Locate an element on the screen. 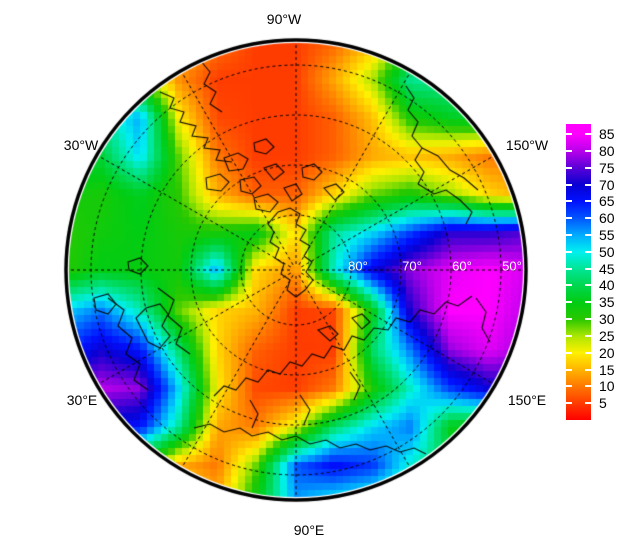 This screenshot has width=625, height=552. colorbar is located at coordinates (578, 272).